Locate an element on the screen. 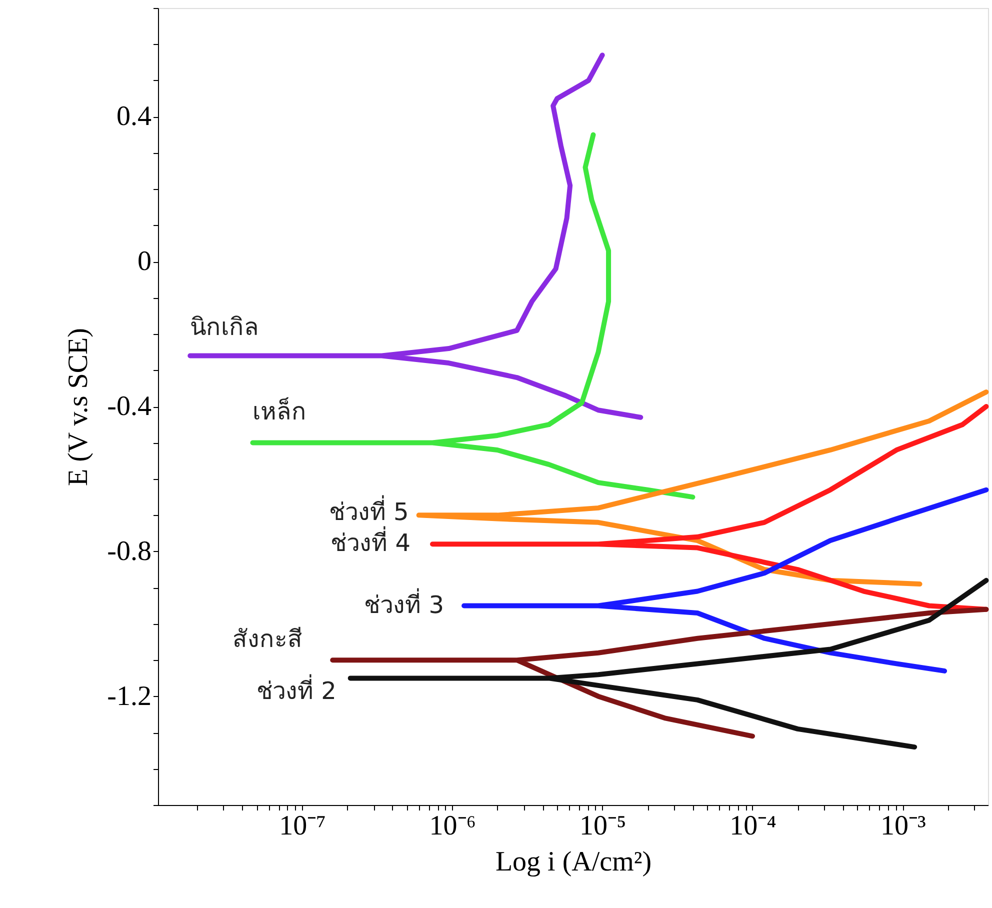 Image resolution: width=992 pixels, height=908 pixels. x-tick-label: 10⁻³ is located at coordinates (903, 826).